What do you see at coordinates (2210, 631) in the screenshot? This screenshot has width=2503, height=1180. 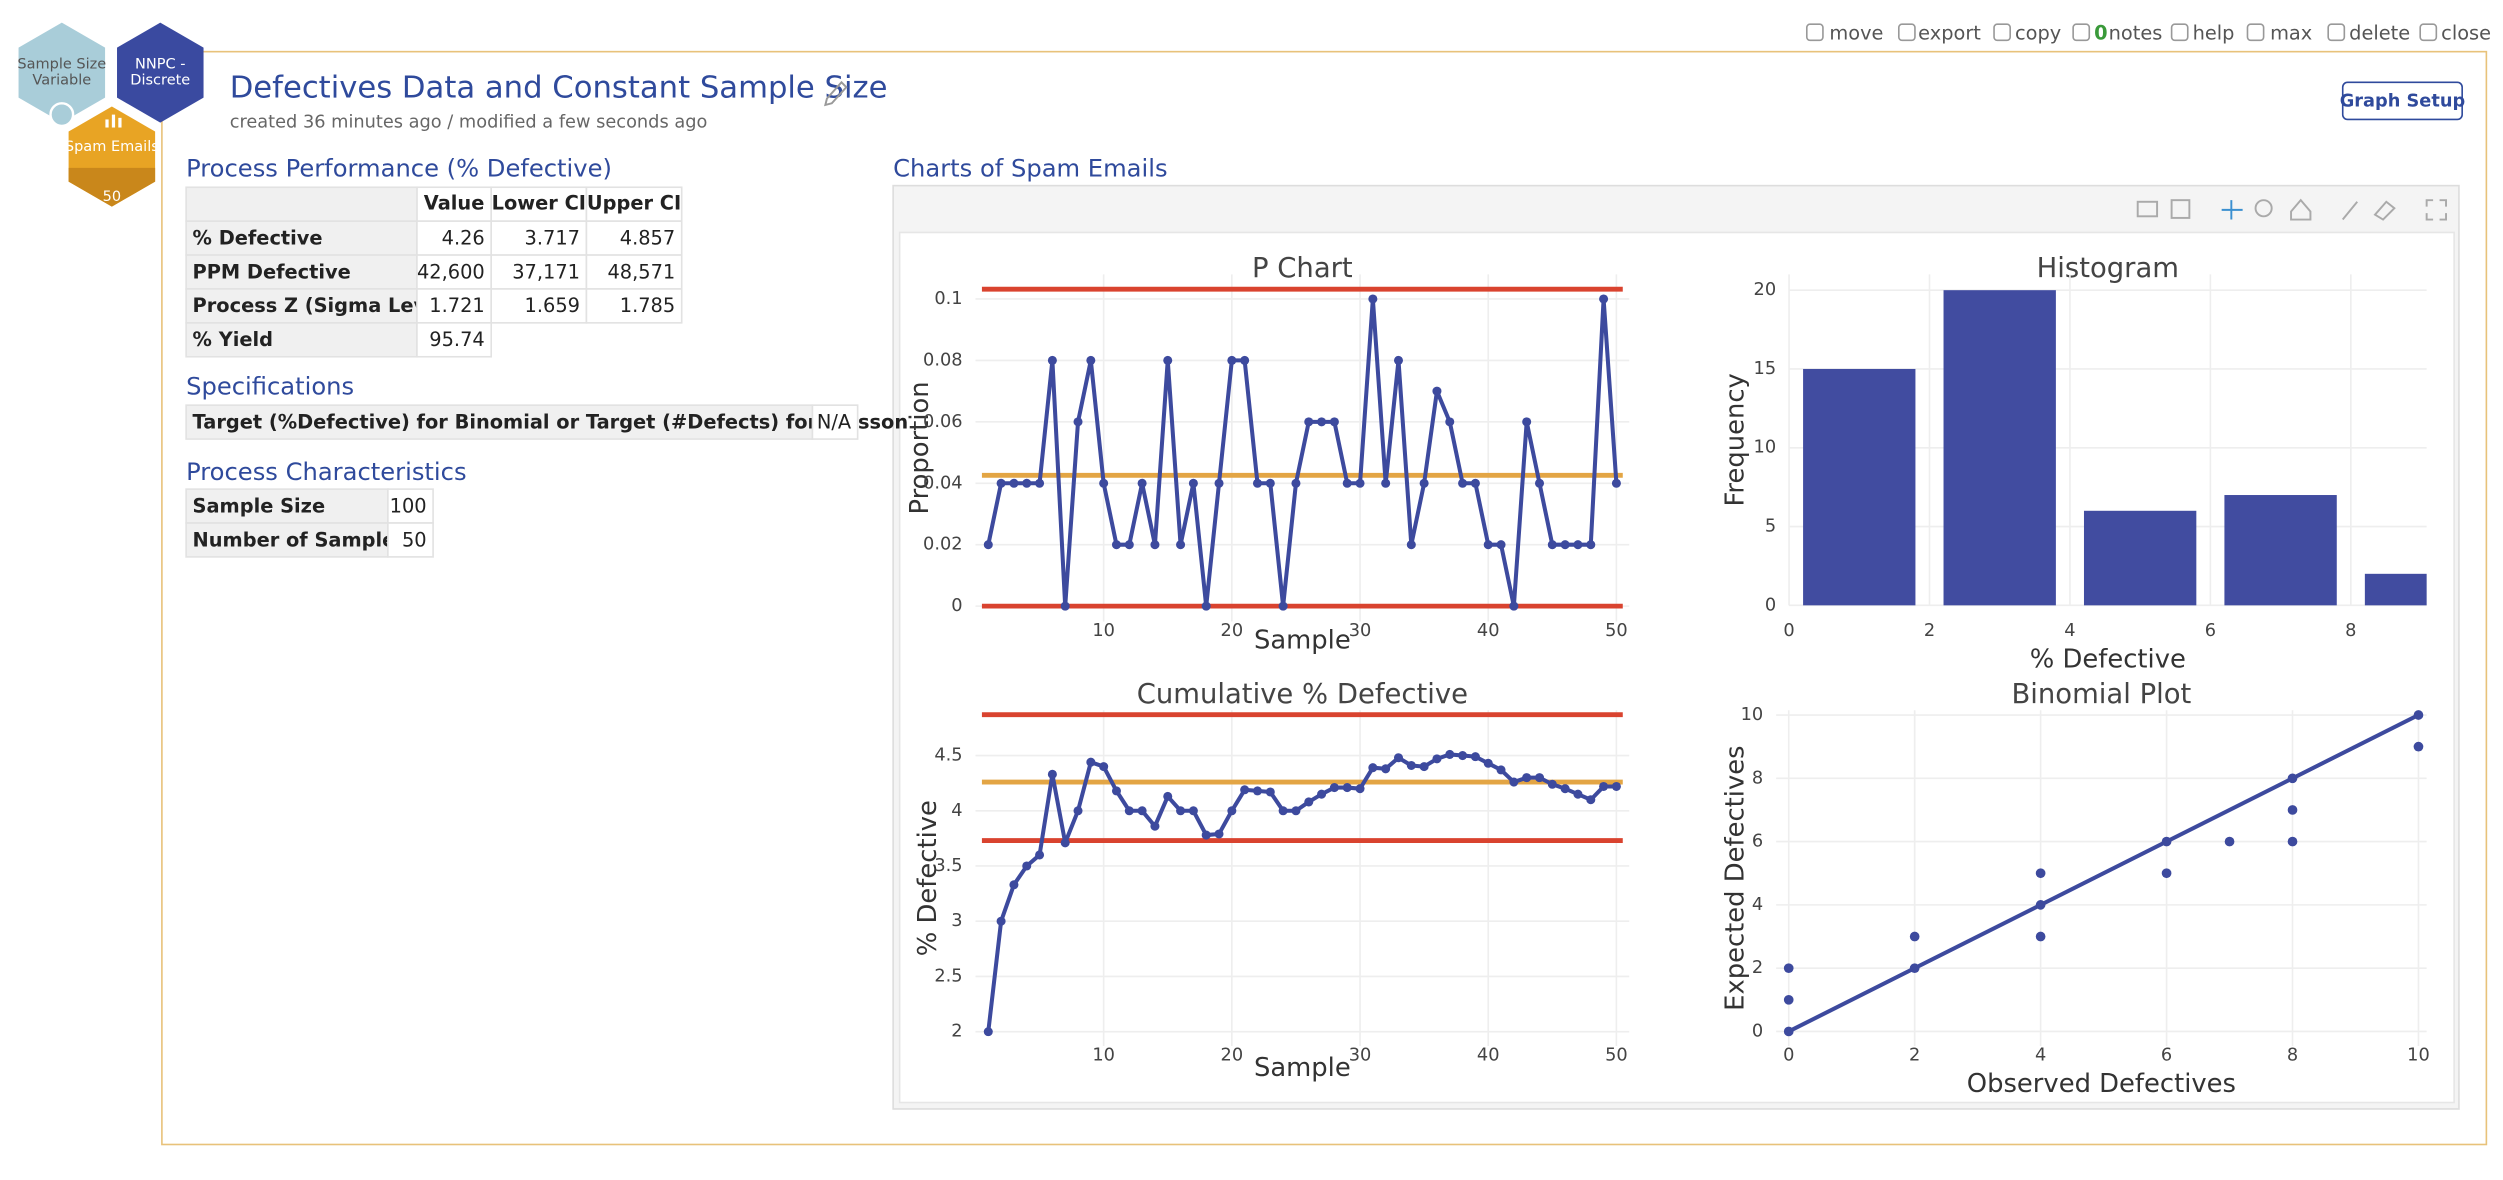 I see `x-tick-label: 6` at bounding box center [2210, 631].